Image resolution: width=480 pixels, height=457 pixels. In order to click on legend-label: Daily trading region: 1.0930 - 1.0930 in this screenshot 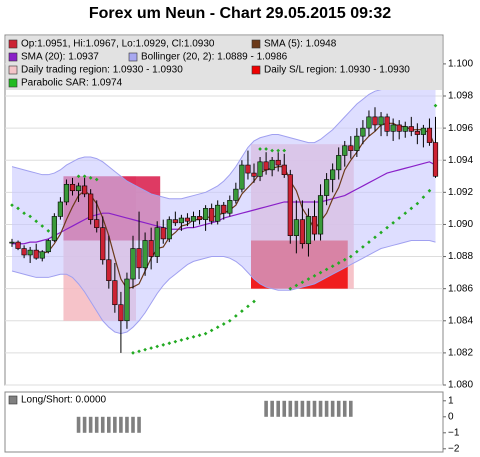, I will do `click(102, 70)`.